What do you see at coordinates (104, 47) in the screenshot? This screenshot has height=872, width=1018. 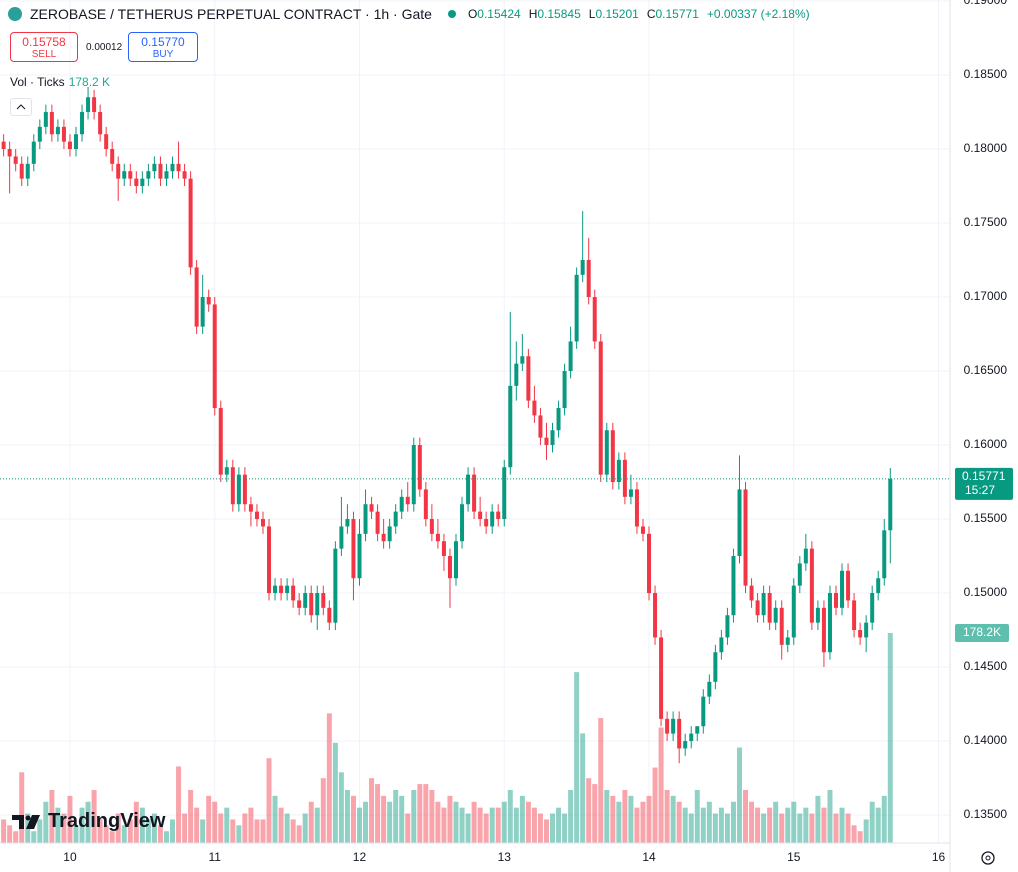 I see `spread: 0.00012` at bounding box center [104, 47].